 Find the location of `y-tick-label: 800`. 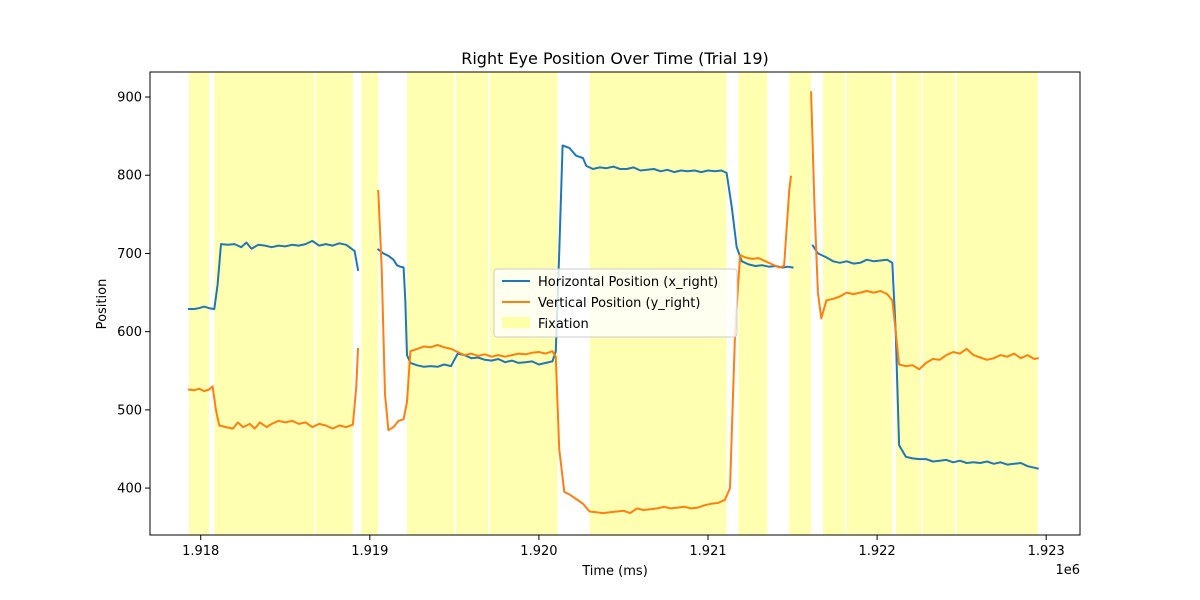

y-tick-label: 800 is located at coordinates (129, 176).